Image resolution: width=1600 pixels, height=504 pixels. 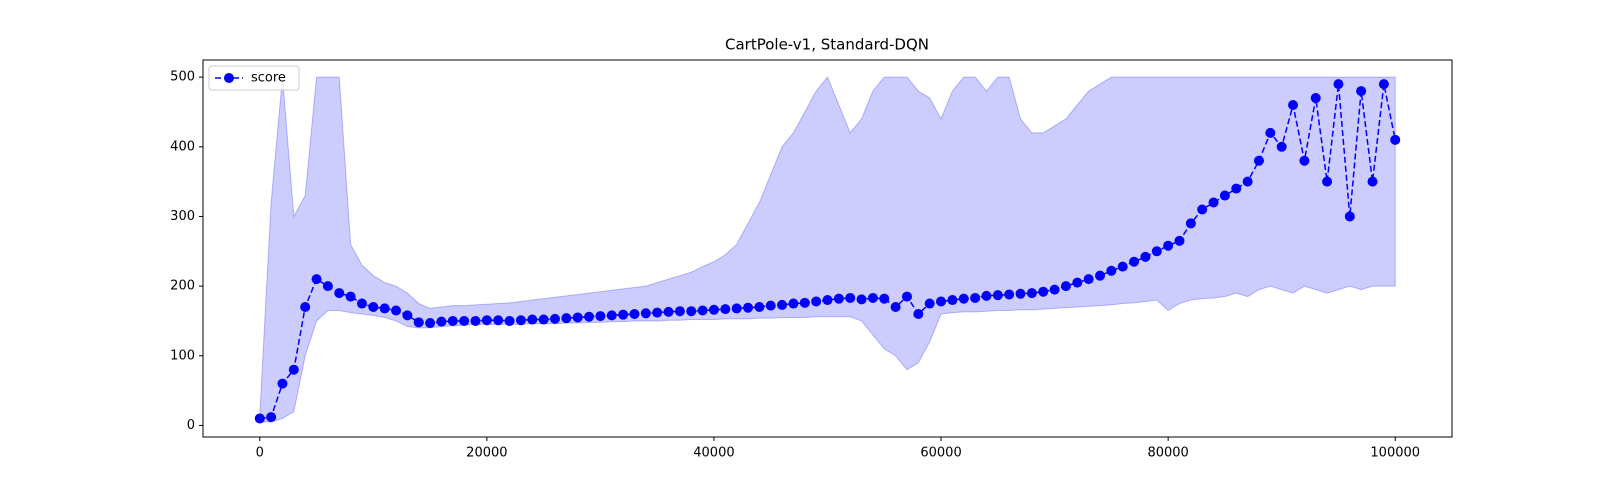 What do you see at coordinates (260, 453) in the screenshot?
I see `x-tick-label: 0` at bounding box center [260, 453].